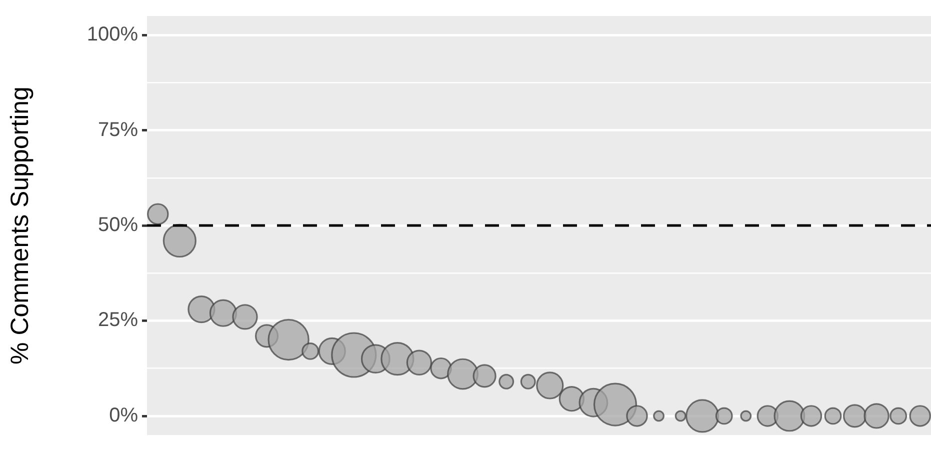 The width and height of the screenshot is (931, 451). What do you see at coordinates (112, 35) in the screenshot?
I see `y-tick-label: 100%` at bounding box center [112, 35].